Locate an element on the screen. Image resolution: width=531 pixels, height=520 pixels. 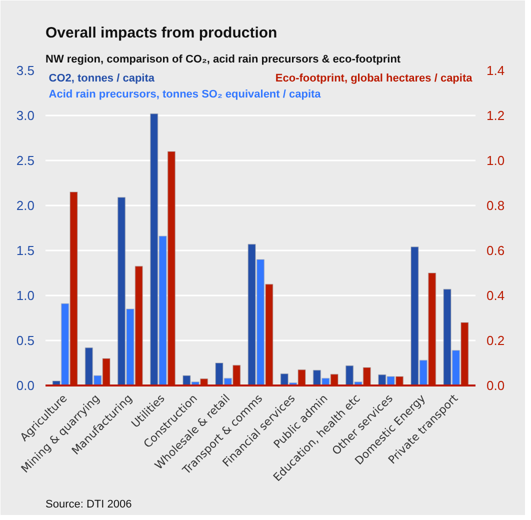
text: Acid rain precursors, tonnes SO₂ equivalent / capita is located at coordinates (185, 94).